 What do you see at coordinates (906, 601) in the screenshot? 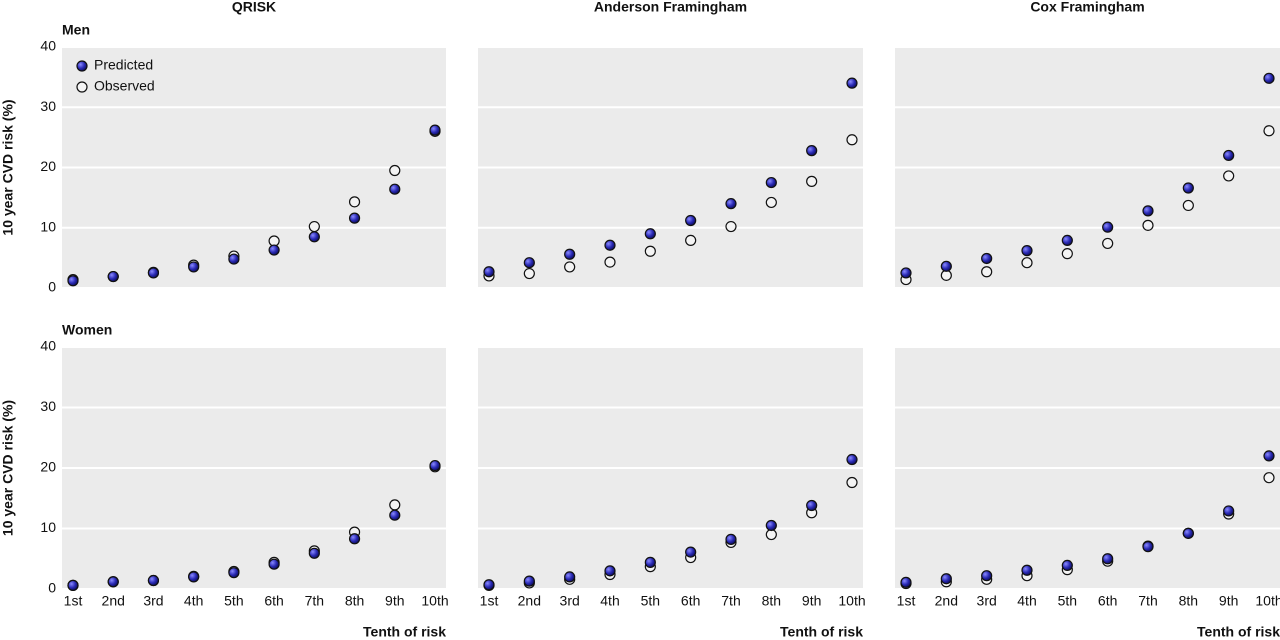
I see `x-tick-label: 1st` at bounding box center [906, 601].